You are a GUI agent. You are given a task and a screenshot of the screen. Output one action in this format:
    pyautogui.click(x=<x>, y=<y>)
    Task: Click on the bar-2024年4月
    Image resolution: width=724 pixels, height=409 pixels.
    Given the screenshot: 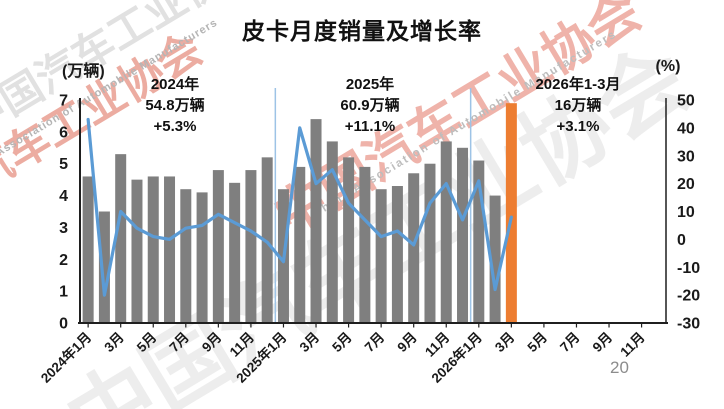 What is the action you would take?
    pyautogui.click(x=137, y=251)
    